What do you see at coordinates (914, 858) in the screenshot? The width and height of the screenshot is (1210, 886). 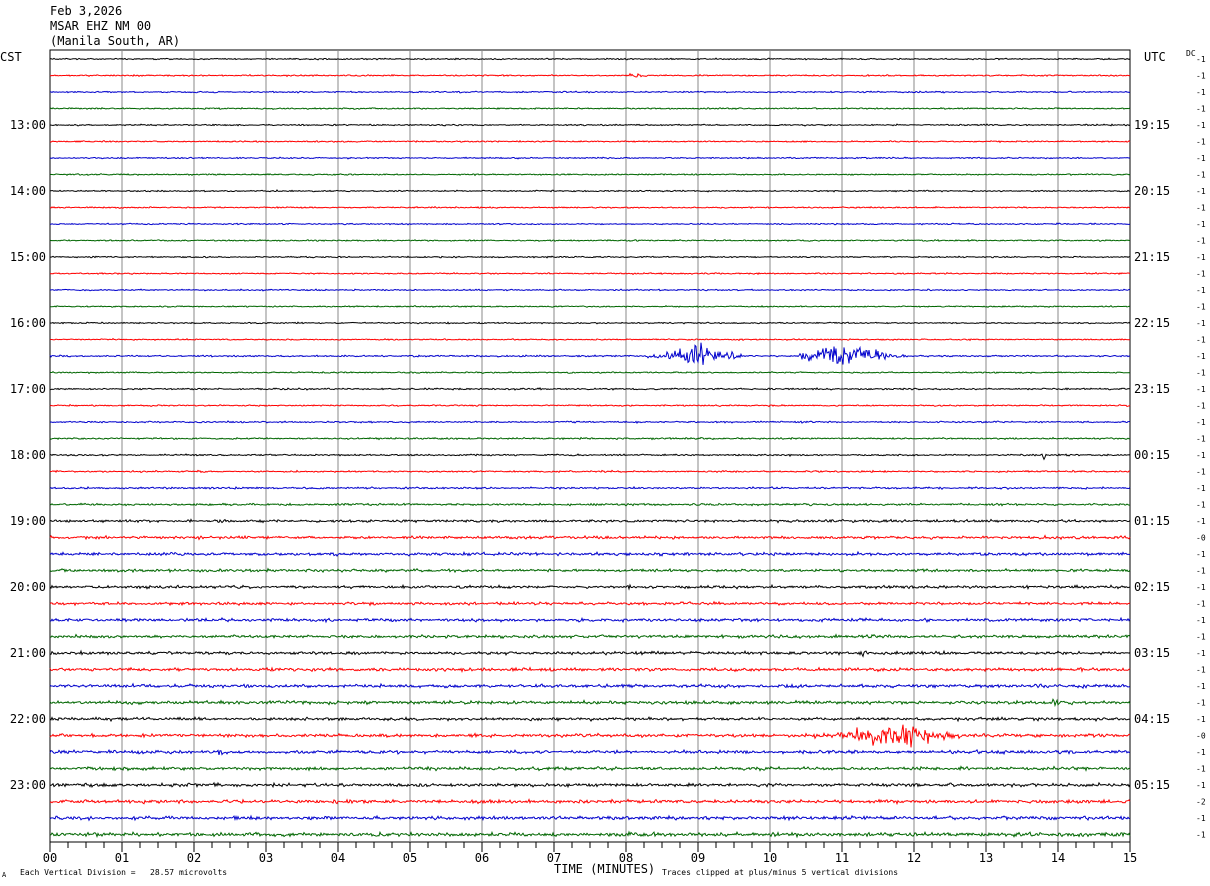 I see `x-tick-label: 12` at bounding box center [914, 858].